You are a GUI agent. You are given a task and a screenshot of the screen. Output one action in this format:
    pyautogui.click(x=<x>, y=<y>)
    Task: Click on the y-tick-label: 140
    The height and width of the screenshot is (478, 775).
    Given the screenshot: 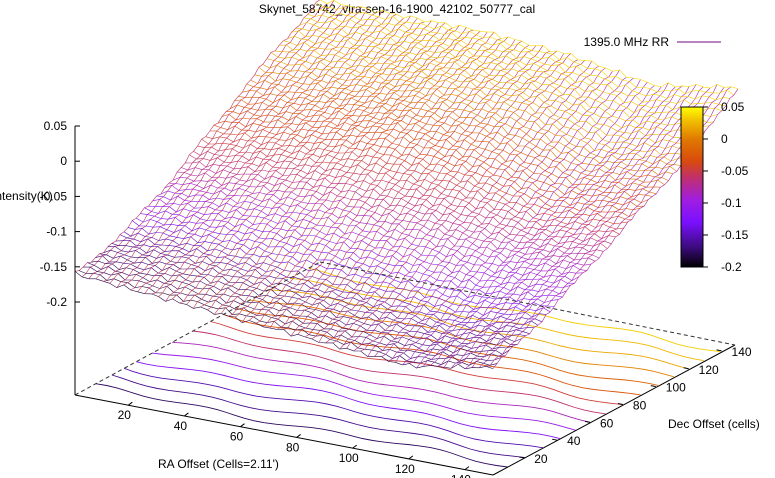 What is the action you would take?
    pyautogui.click(x=742, y=352)
    